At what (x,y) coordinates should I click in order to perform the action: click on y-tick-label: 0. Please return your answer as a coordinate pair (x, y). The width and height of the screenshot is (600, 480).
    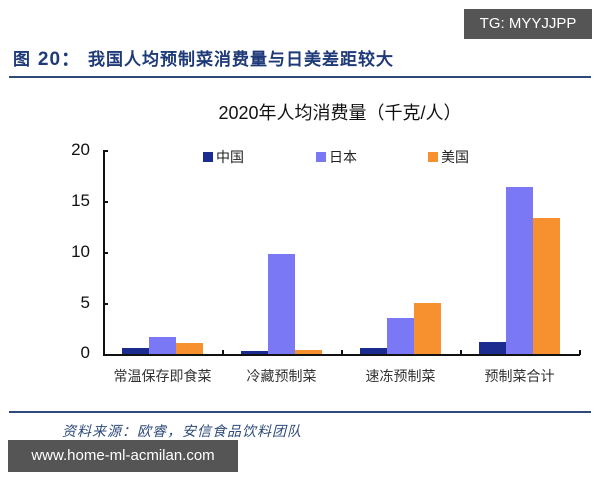
    Looking at the image, I should click on (85, 352).